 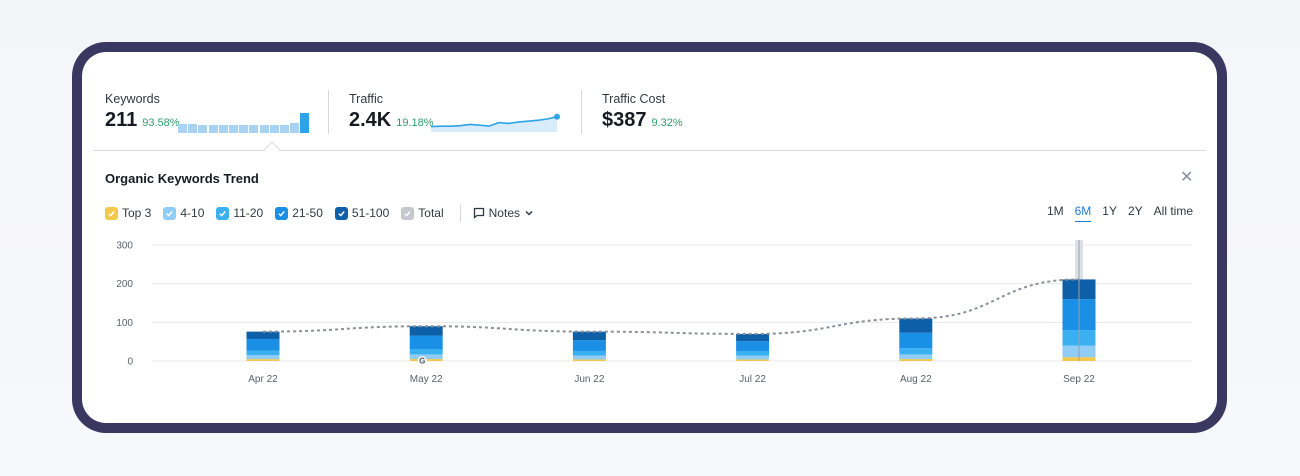 What do you see at coordinates (366, 99) in the screenshot?
I see `traffic-label: Traffic` at bounding box center [366, 99].